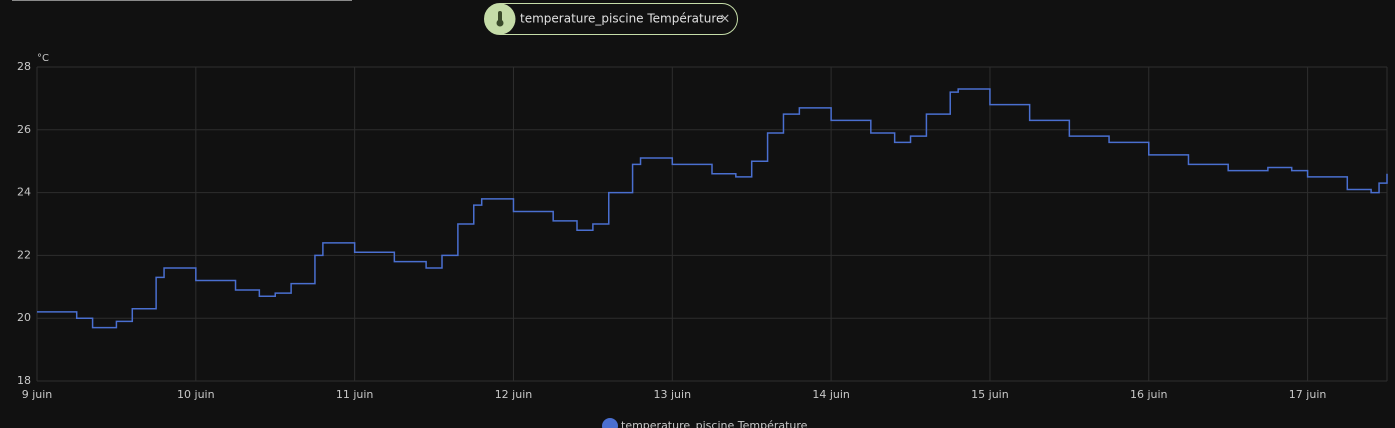  I want to click on y-tick-label: 28, so click(24, 66).